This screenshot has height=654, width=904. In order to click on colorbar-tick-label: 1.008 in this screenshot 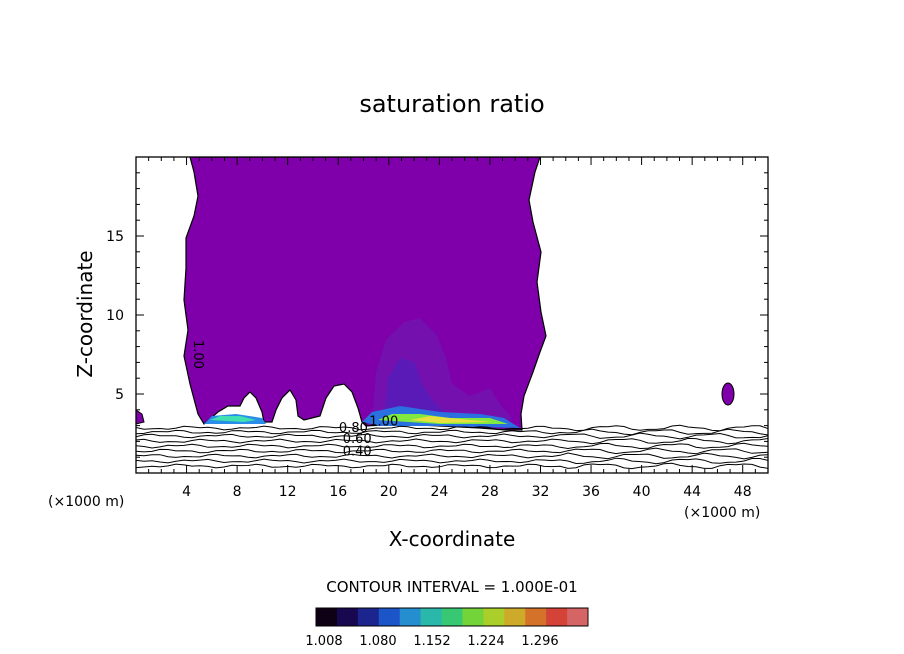, I will do `click(323, 641)`.